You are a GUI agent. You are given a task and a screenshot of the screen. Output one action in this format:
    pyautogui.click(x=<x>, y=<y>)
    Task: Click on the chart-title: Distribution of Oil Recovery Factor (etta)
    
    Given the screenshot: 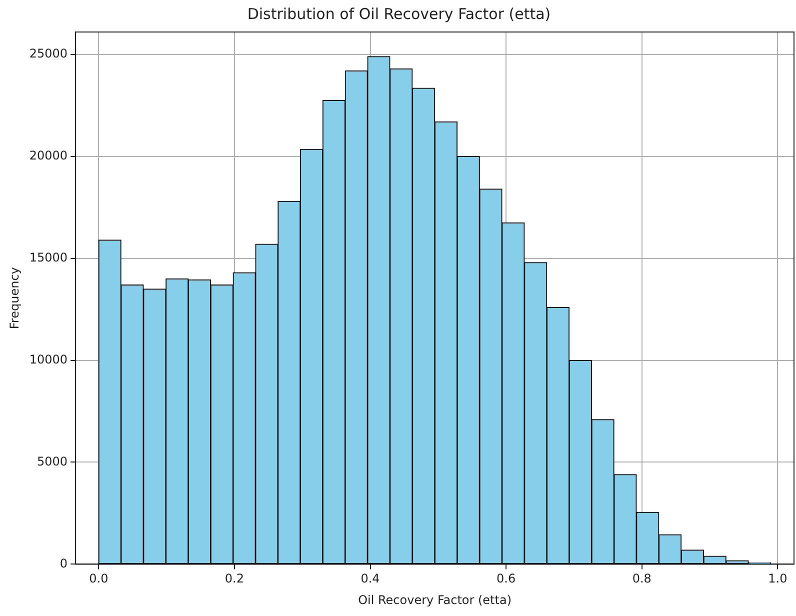 What is the action you would take?
    pyautogui.click(x=399, y=13)
    